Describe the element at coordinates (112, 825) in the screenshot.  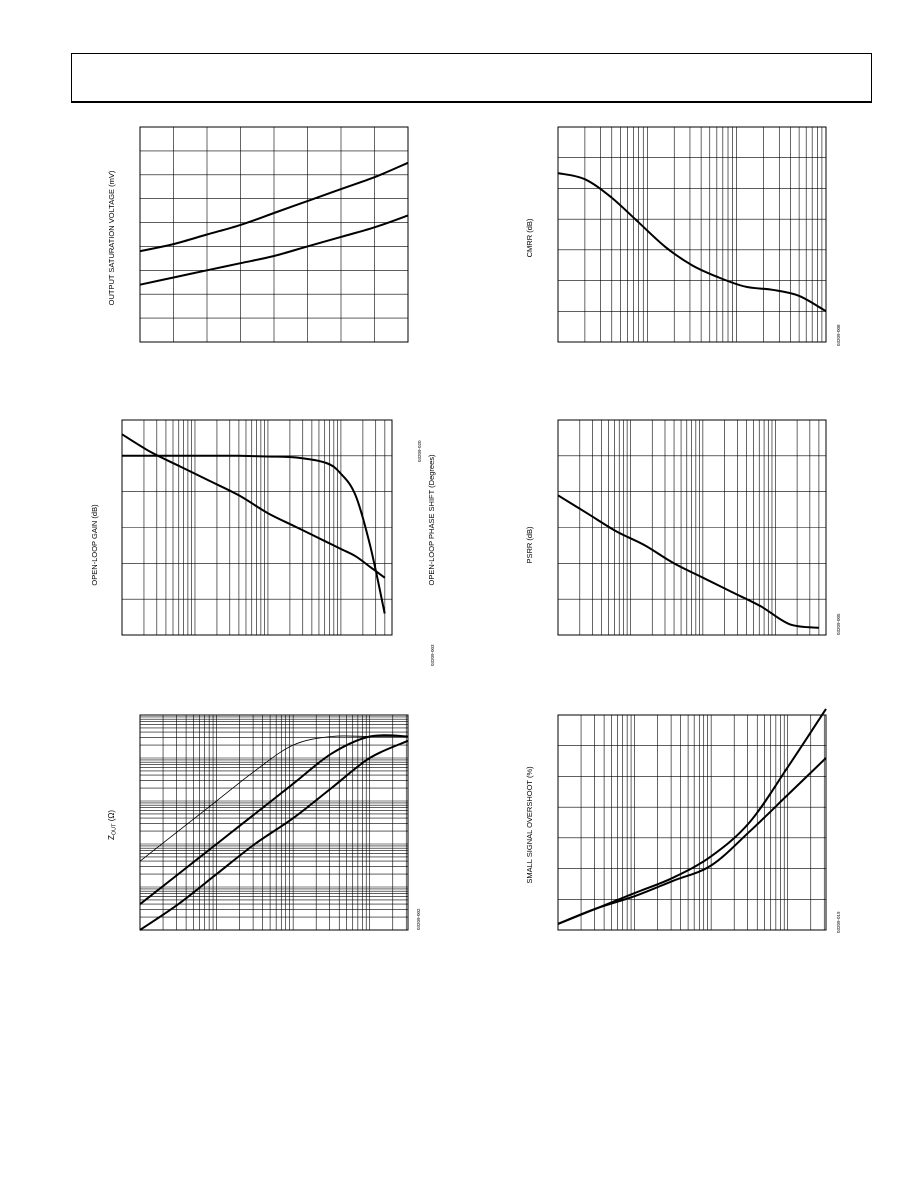
I see `y-axis-label: ZOUT (Ω)` at that location.